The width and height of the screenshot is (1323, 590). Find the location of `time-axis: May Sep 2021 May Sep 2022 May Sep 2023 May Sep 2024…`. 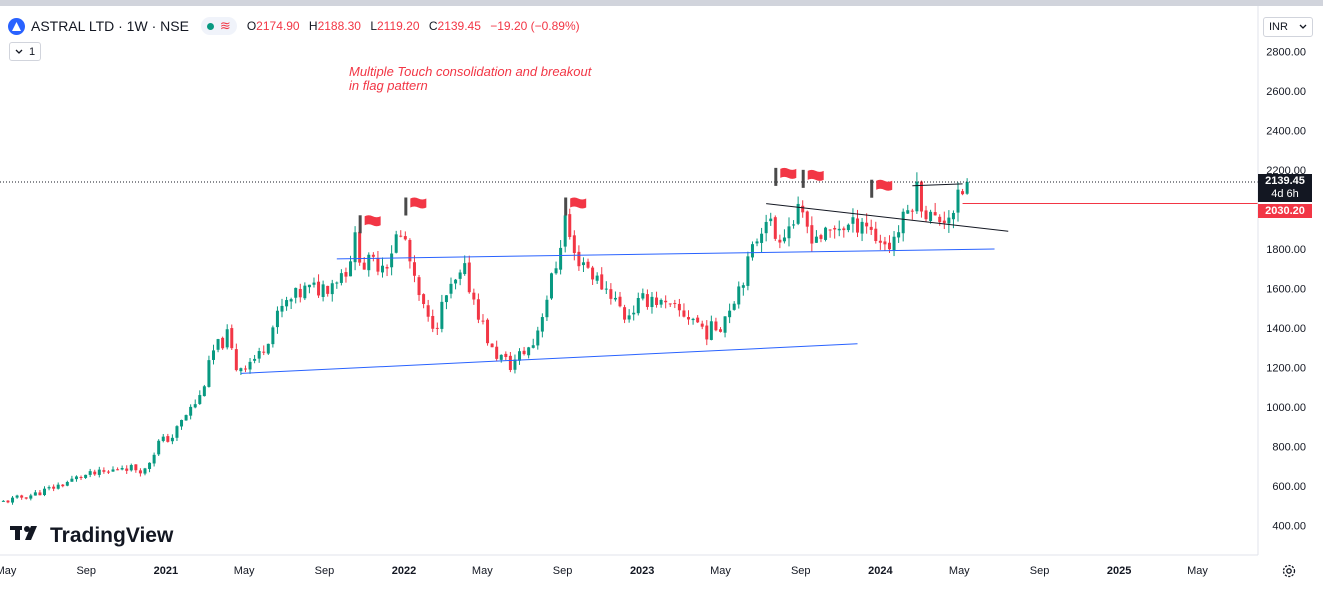

time-axis: May Sep 2021 May Sep 2022 May Sep 2023 May Sep 2024… is located at coordinates (604, 571).